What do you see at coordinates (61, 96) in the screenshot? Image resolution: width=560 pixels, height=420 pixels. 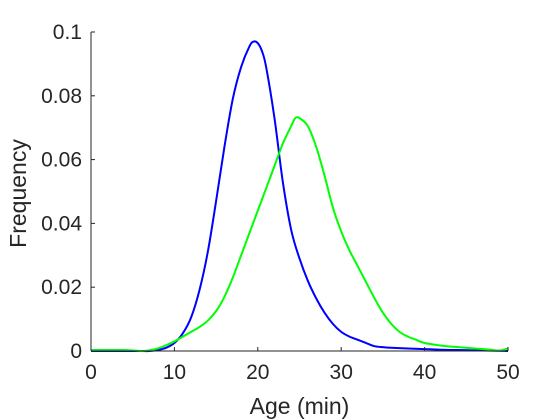 I see `y-tick-label: 0.08` at bounding box center [61, 96].